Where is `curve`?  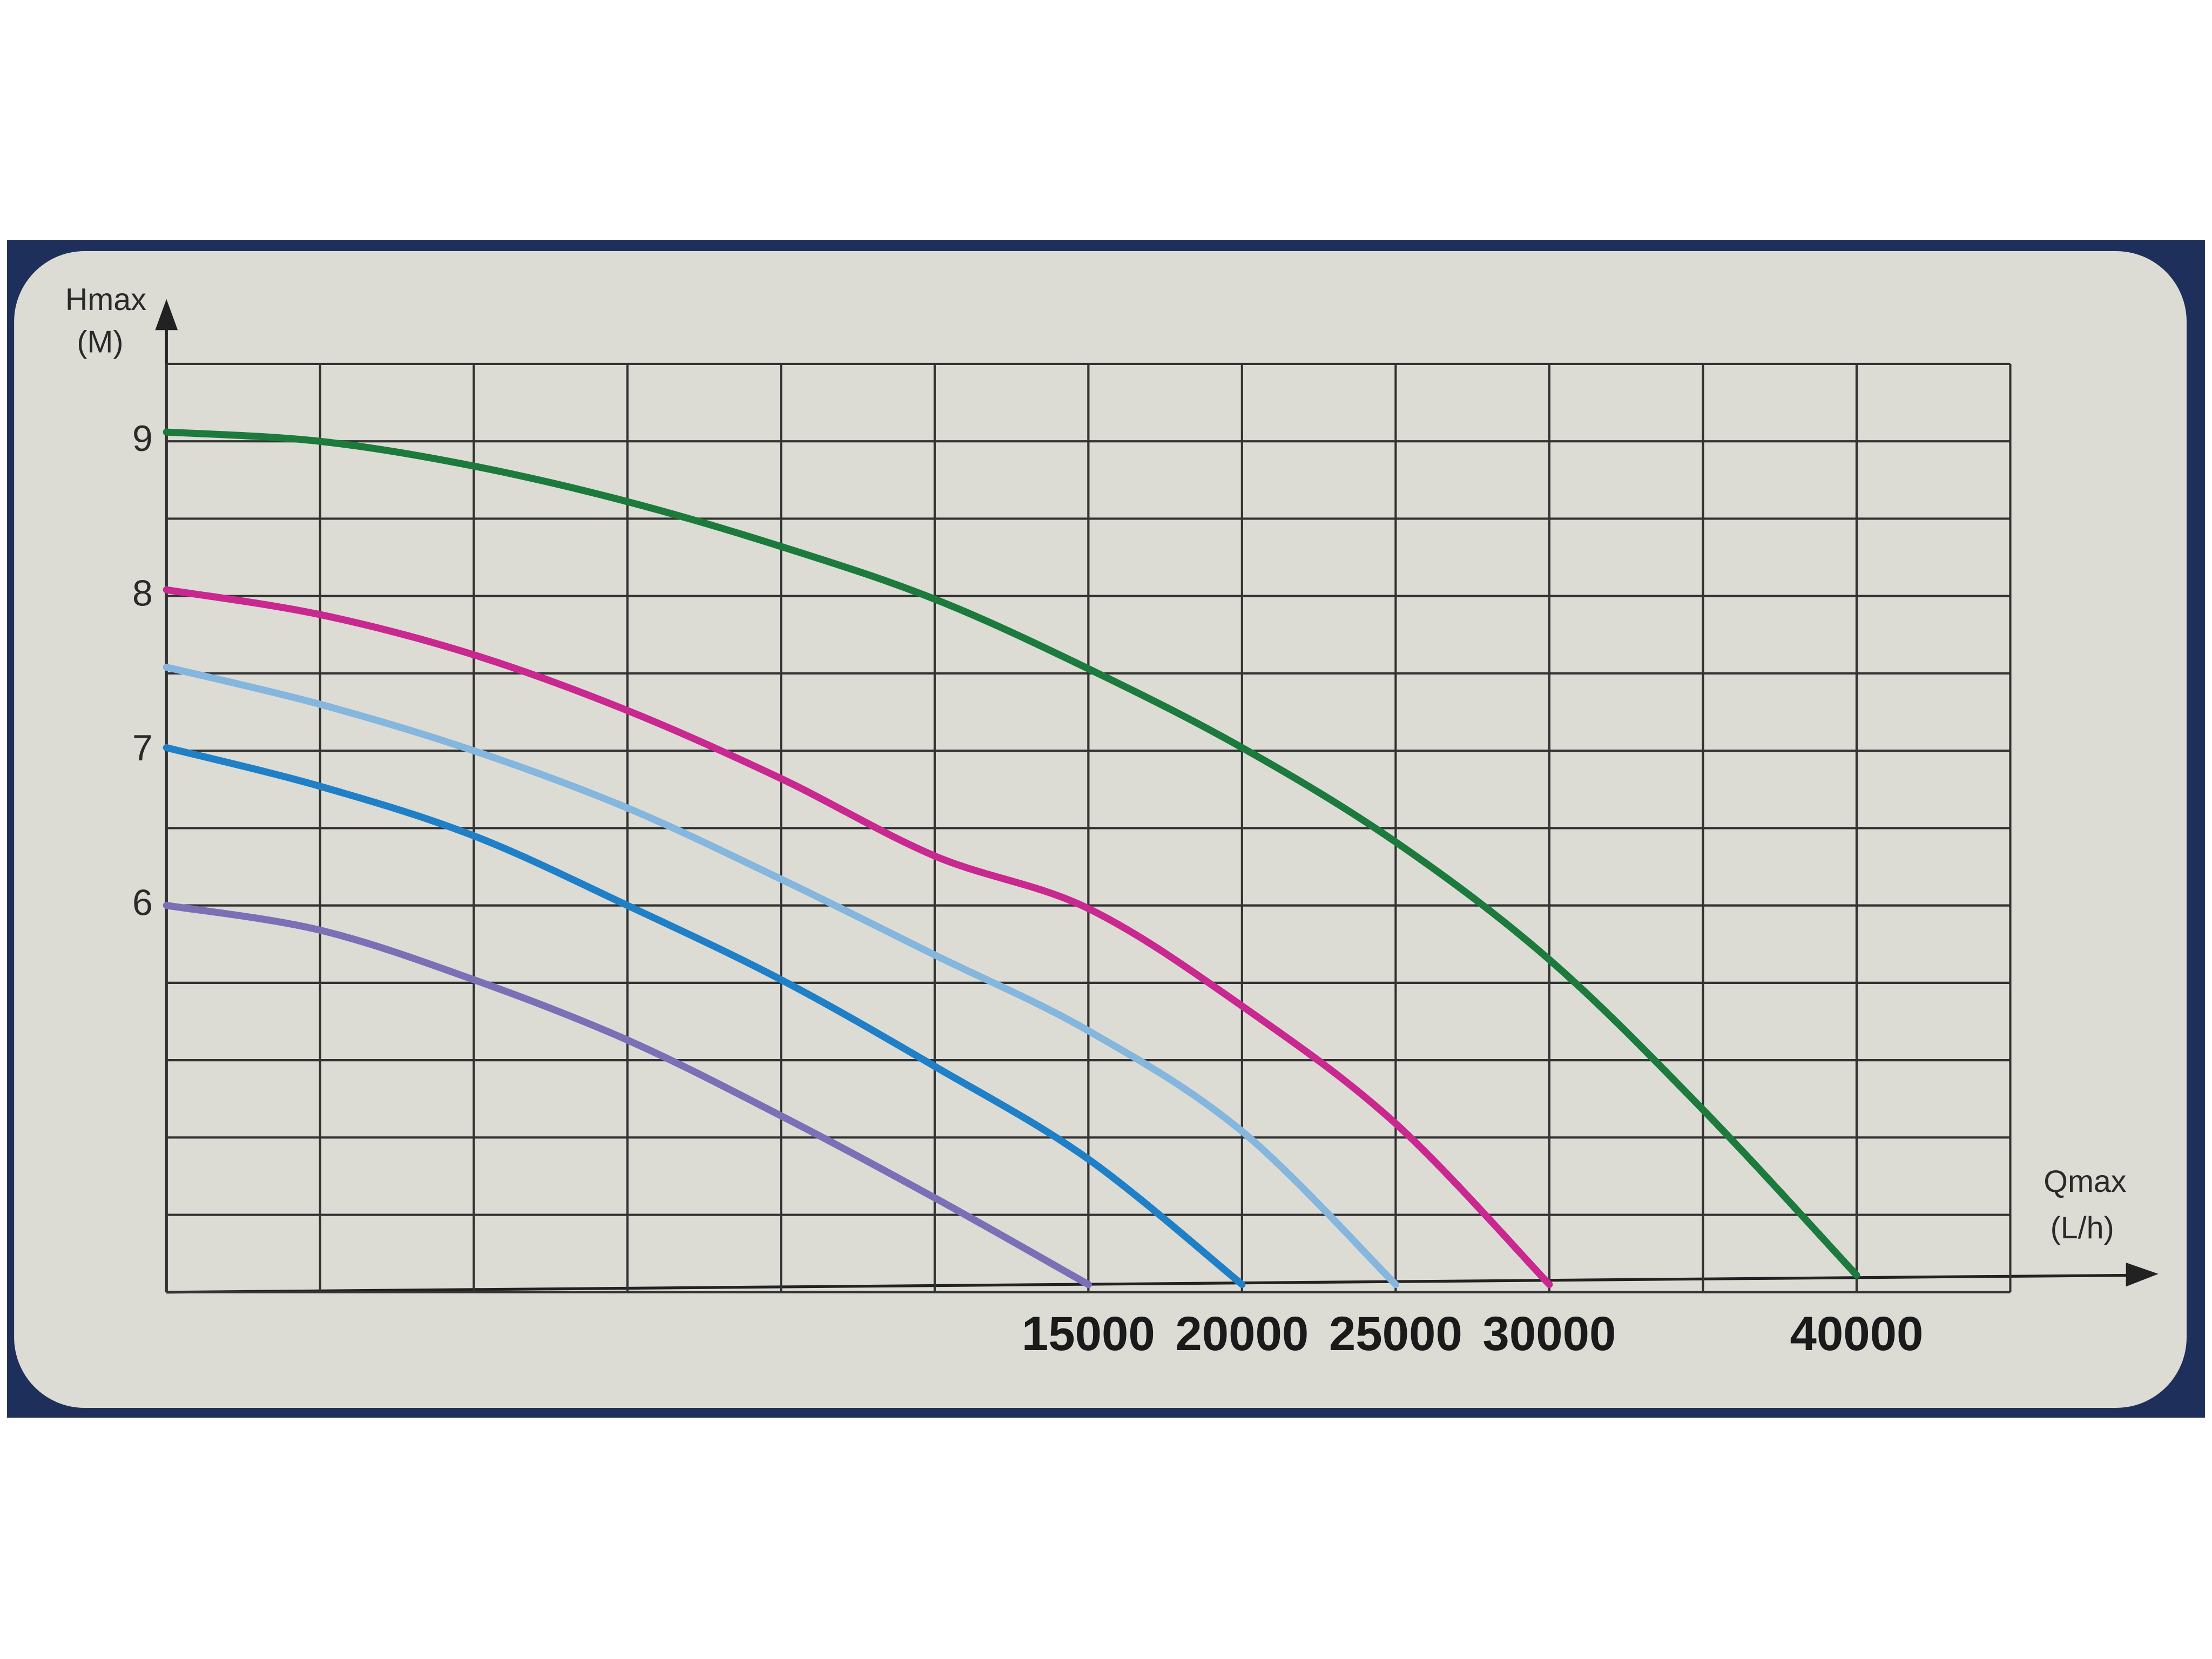
curve is located at coordinates (627, 1095).